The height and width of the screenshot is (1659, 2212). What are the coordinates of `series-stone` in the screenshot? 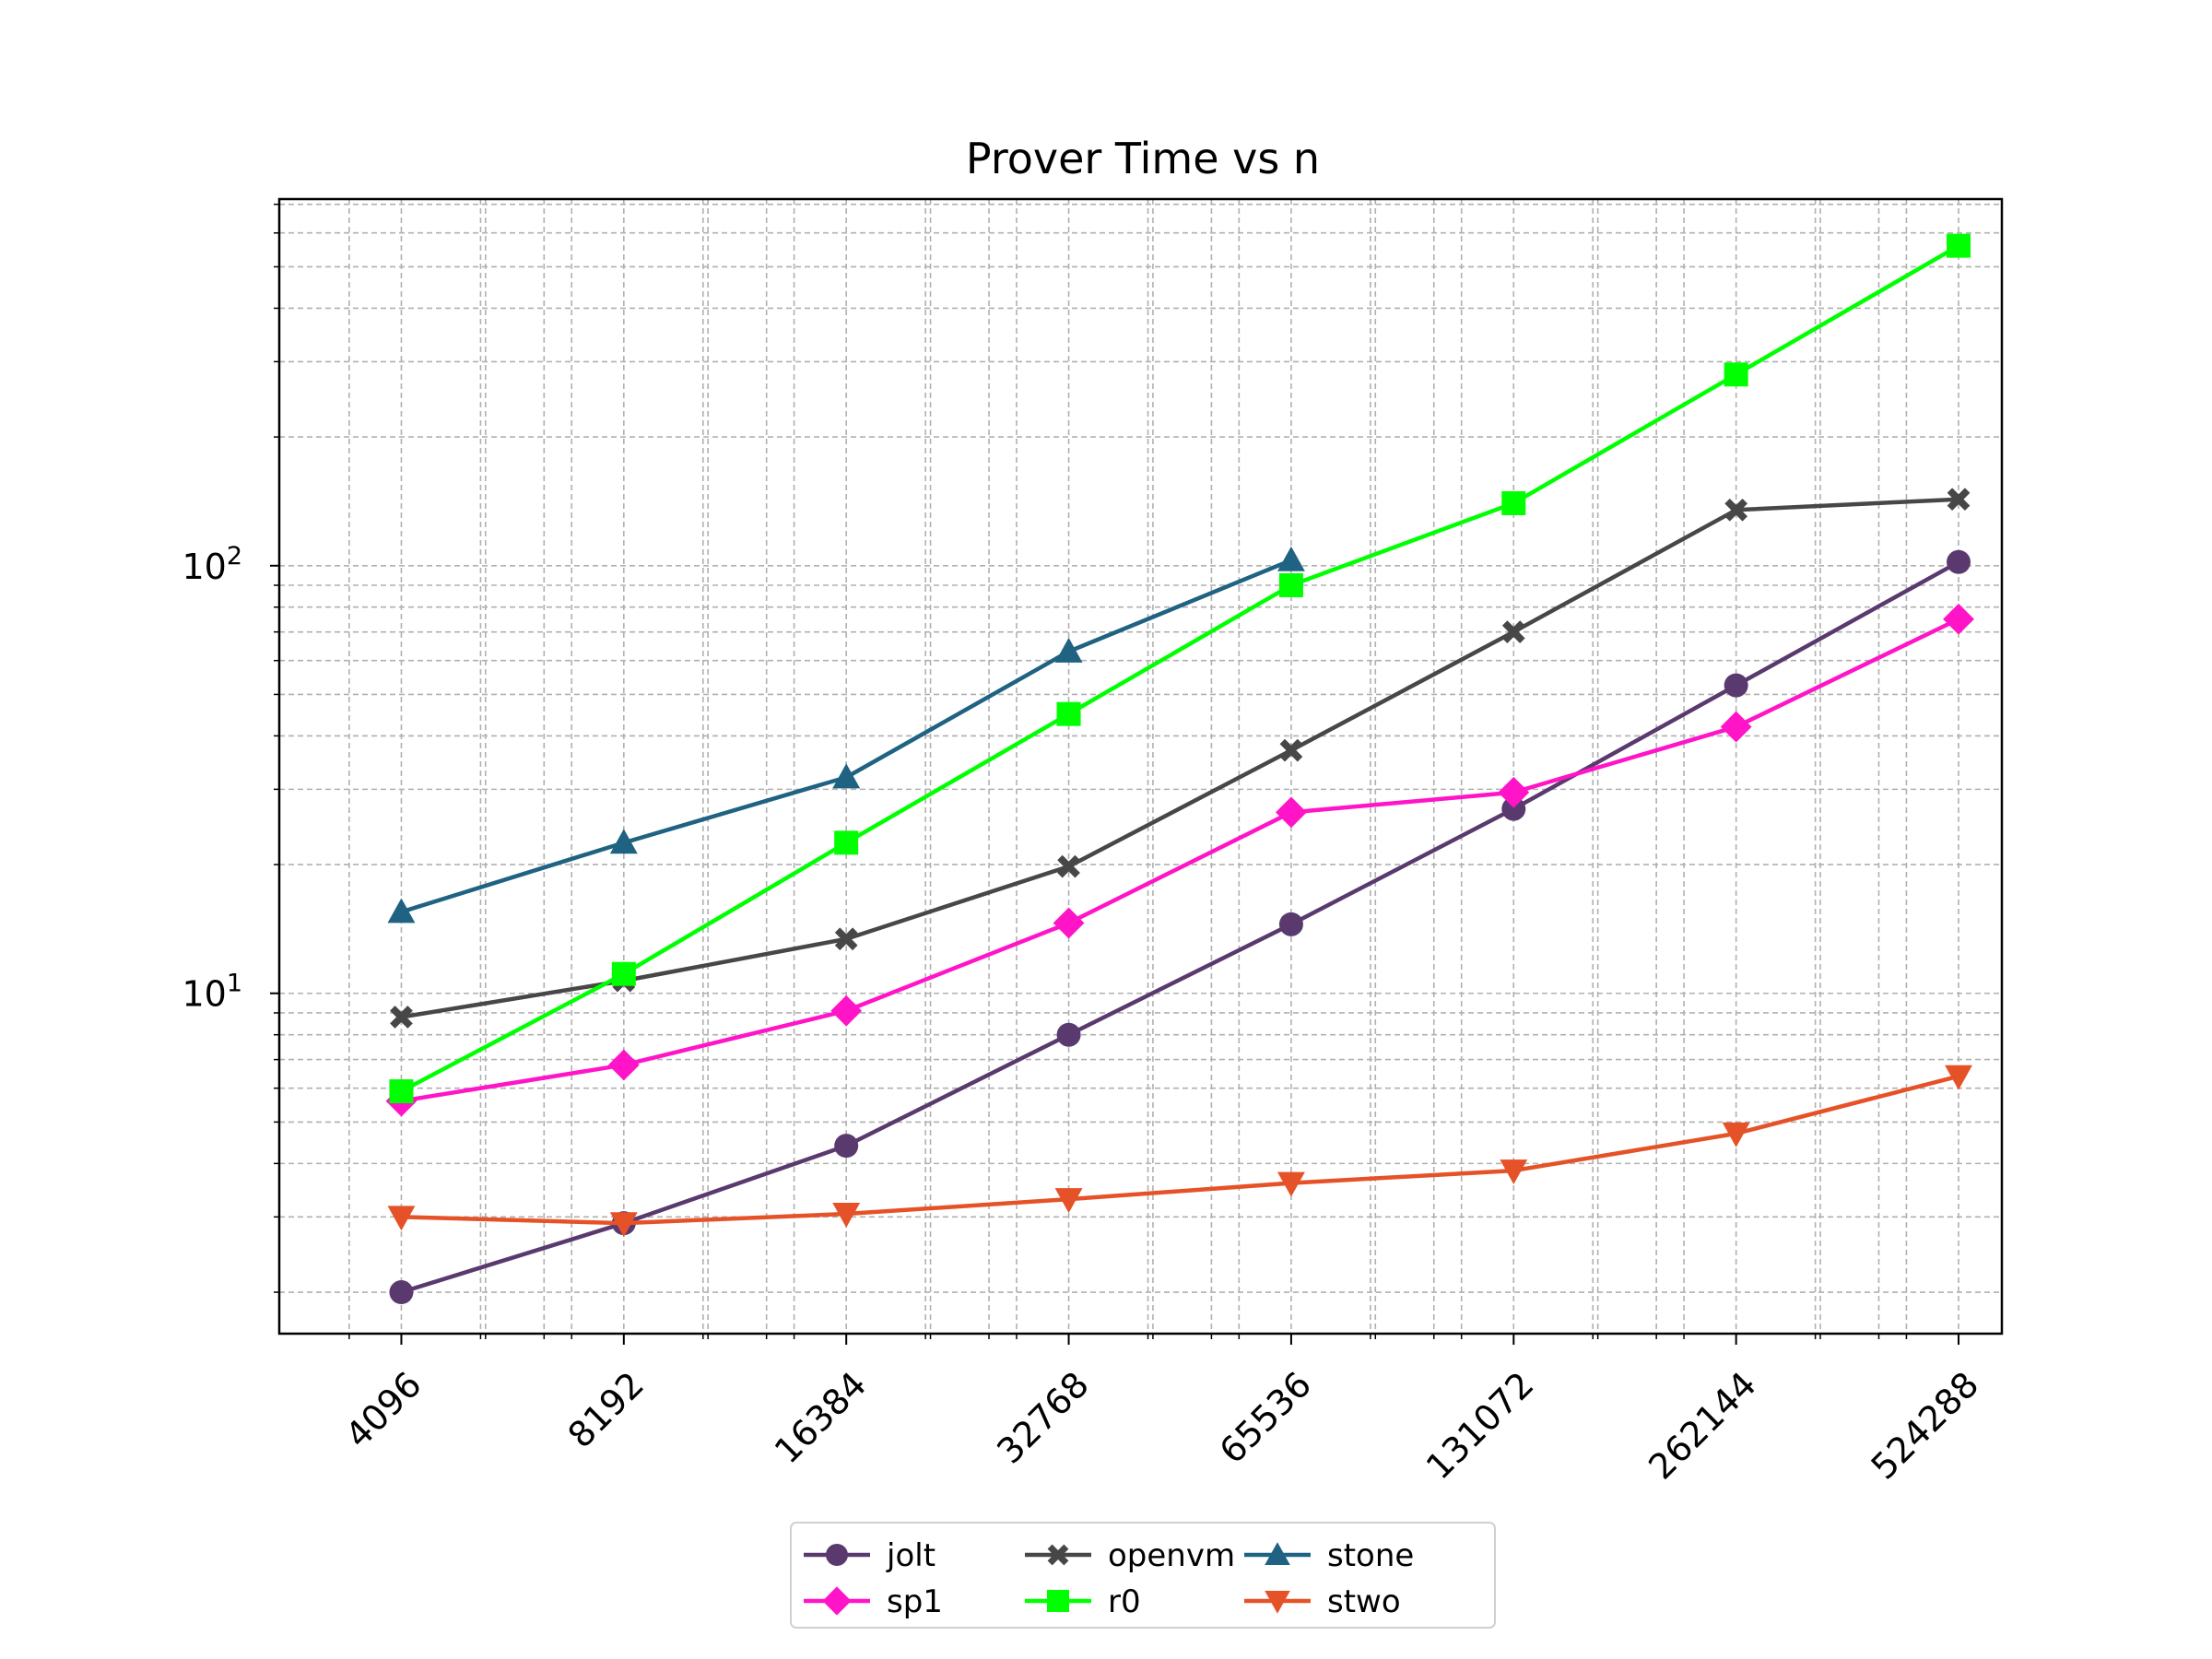 It's located at (846, 735).